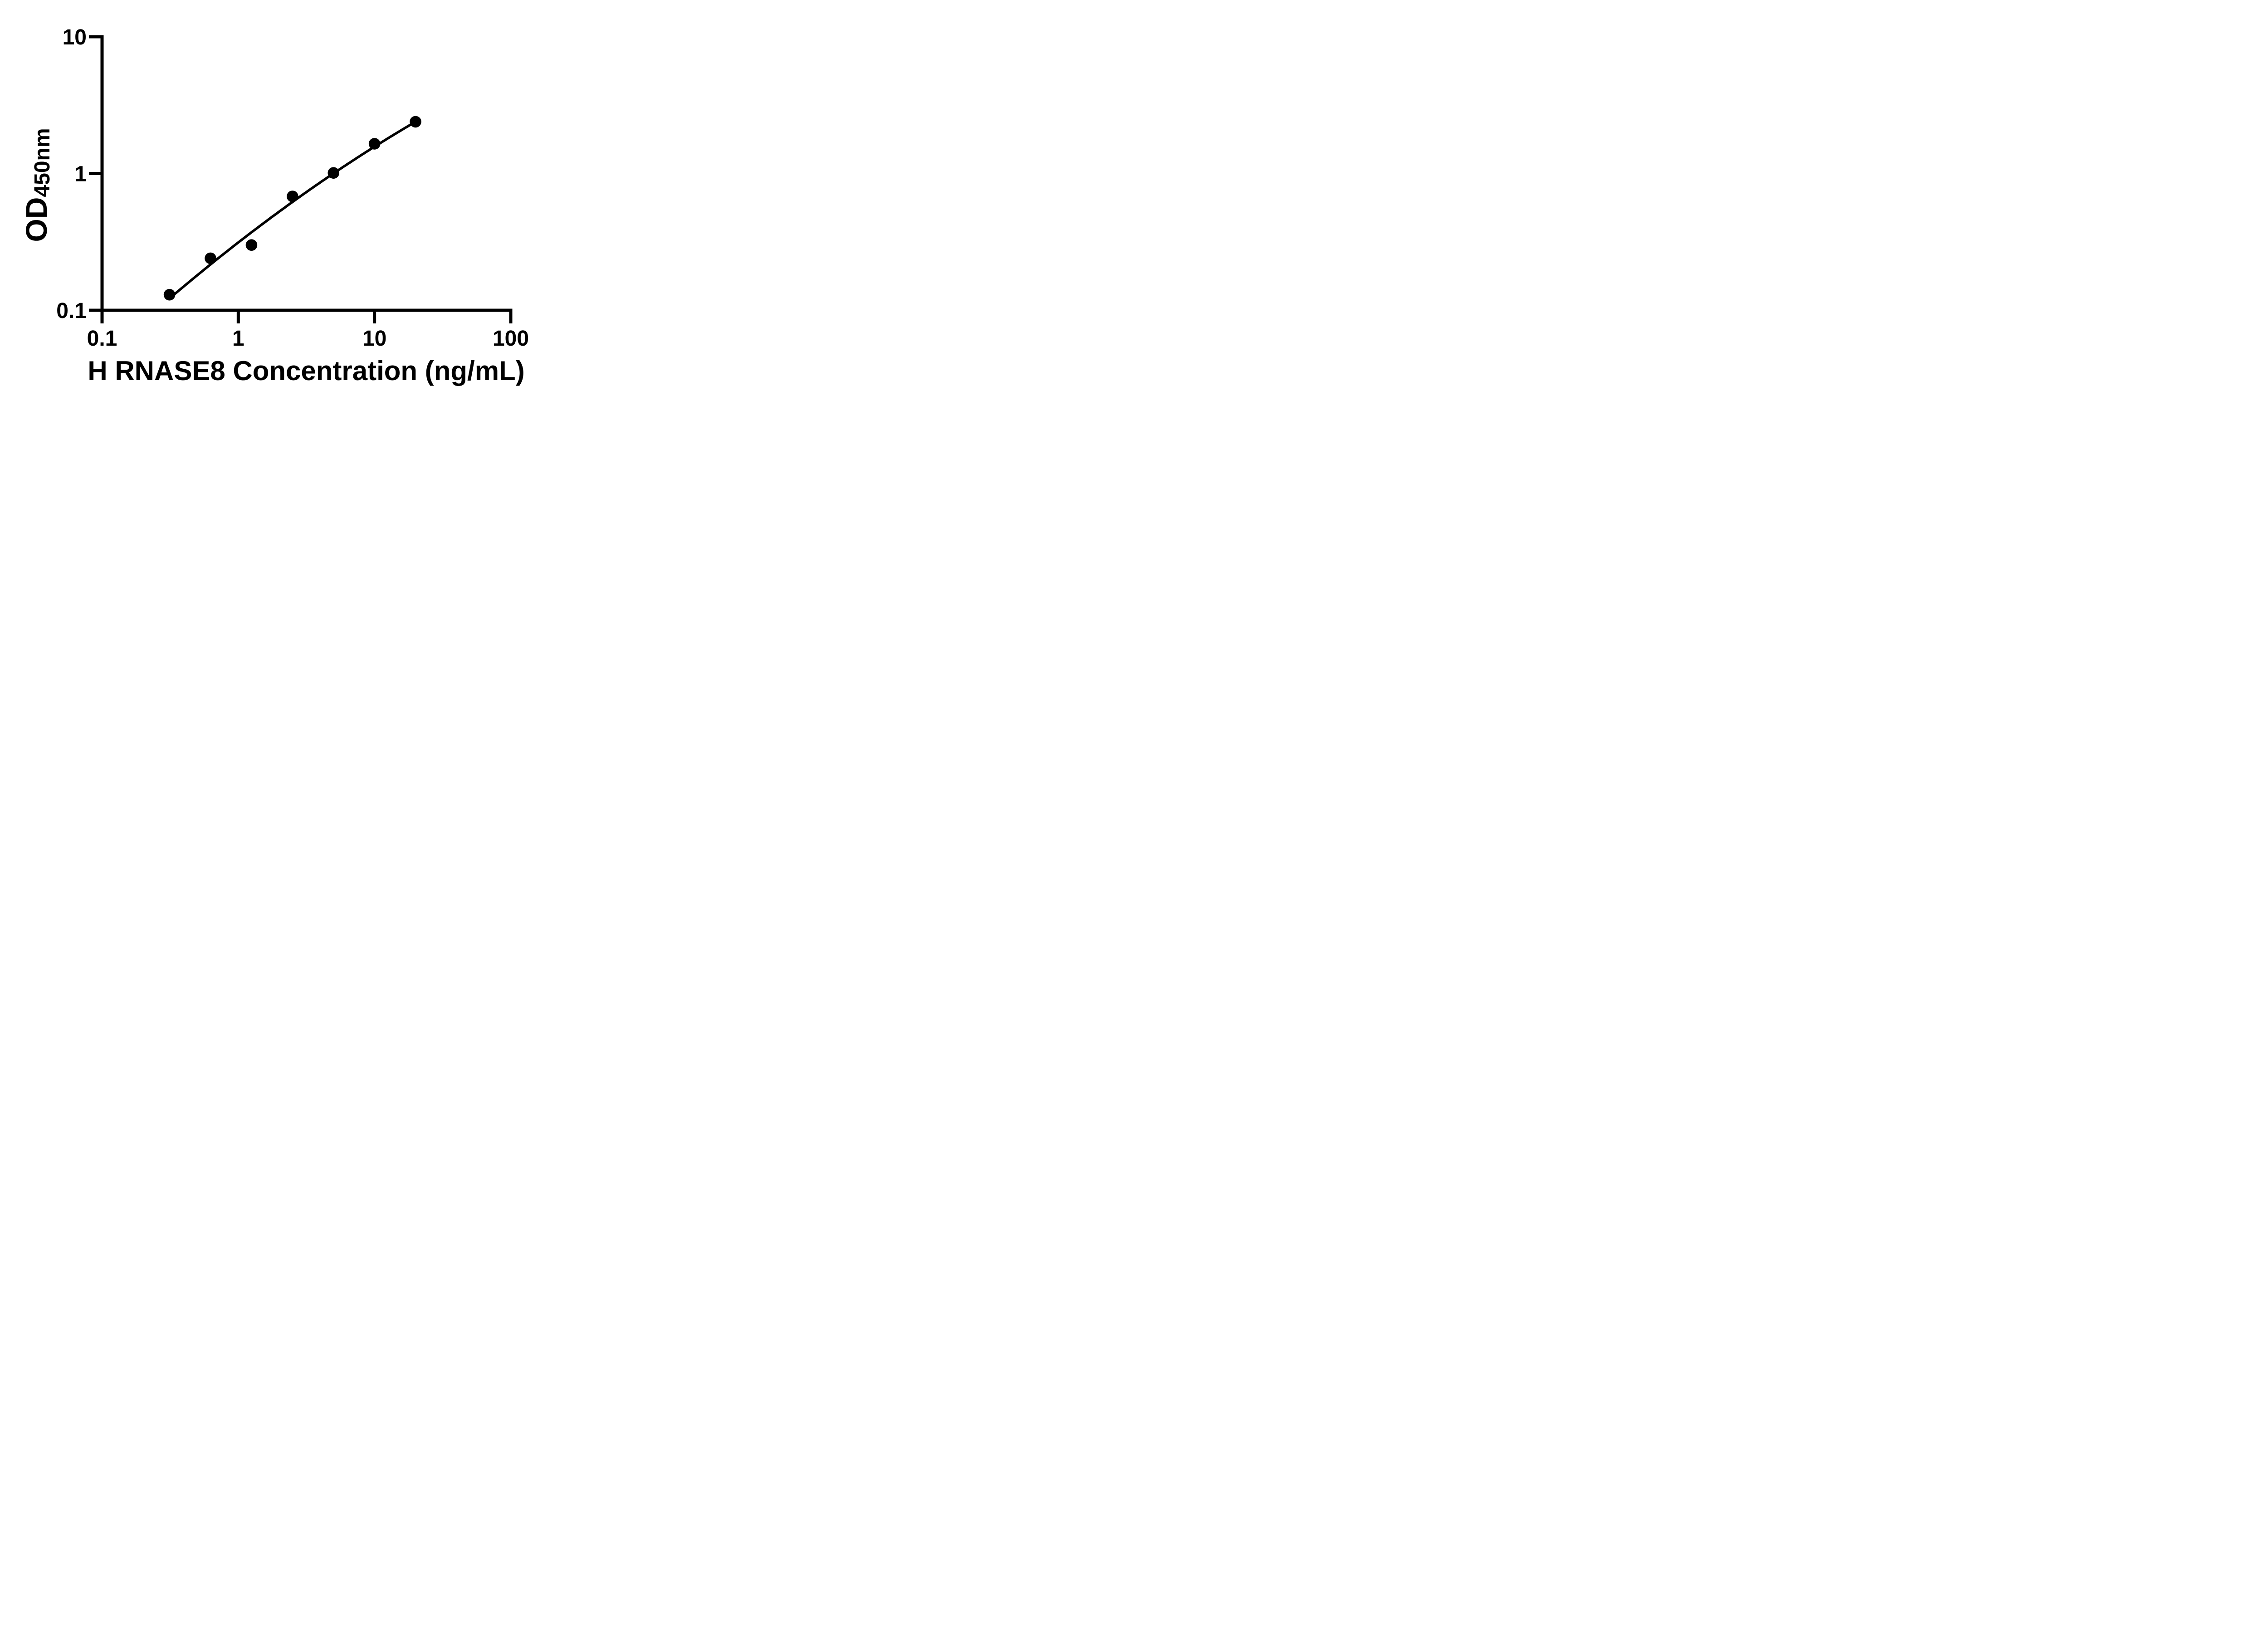 The width and height of the screenshot is (2268, 1633). I want to click on y-axis-title-subscript: 450nm, so click(43, 162).